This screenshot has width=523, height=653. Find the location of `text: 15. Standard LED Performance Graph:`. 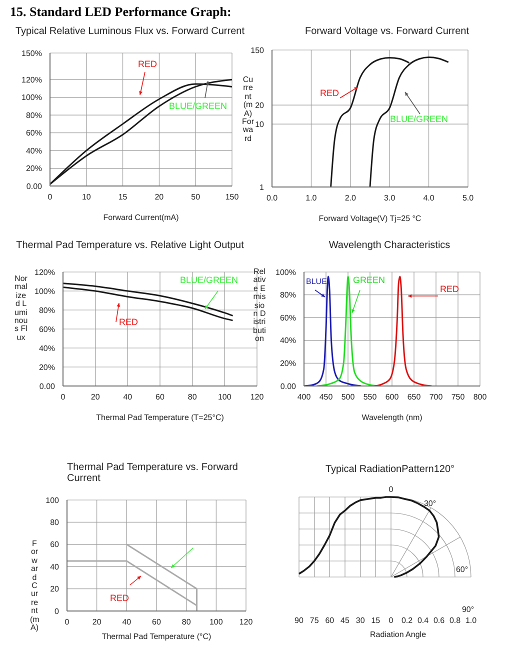

text: 15. Standard LED Performance Graph: is located at coordinates (121, 12).